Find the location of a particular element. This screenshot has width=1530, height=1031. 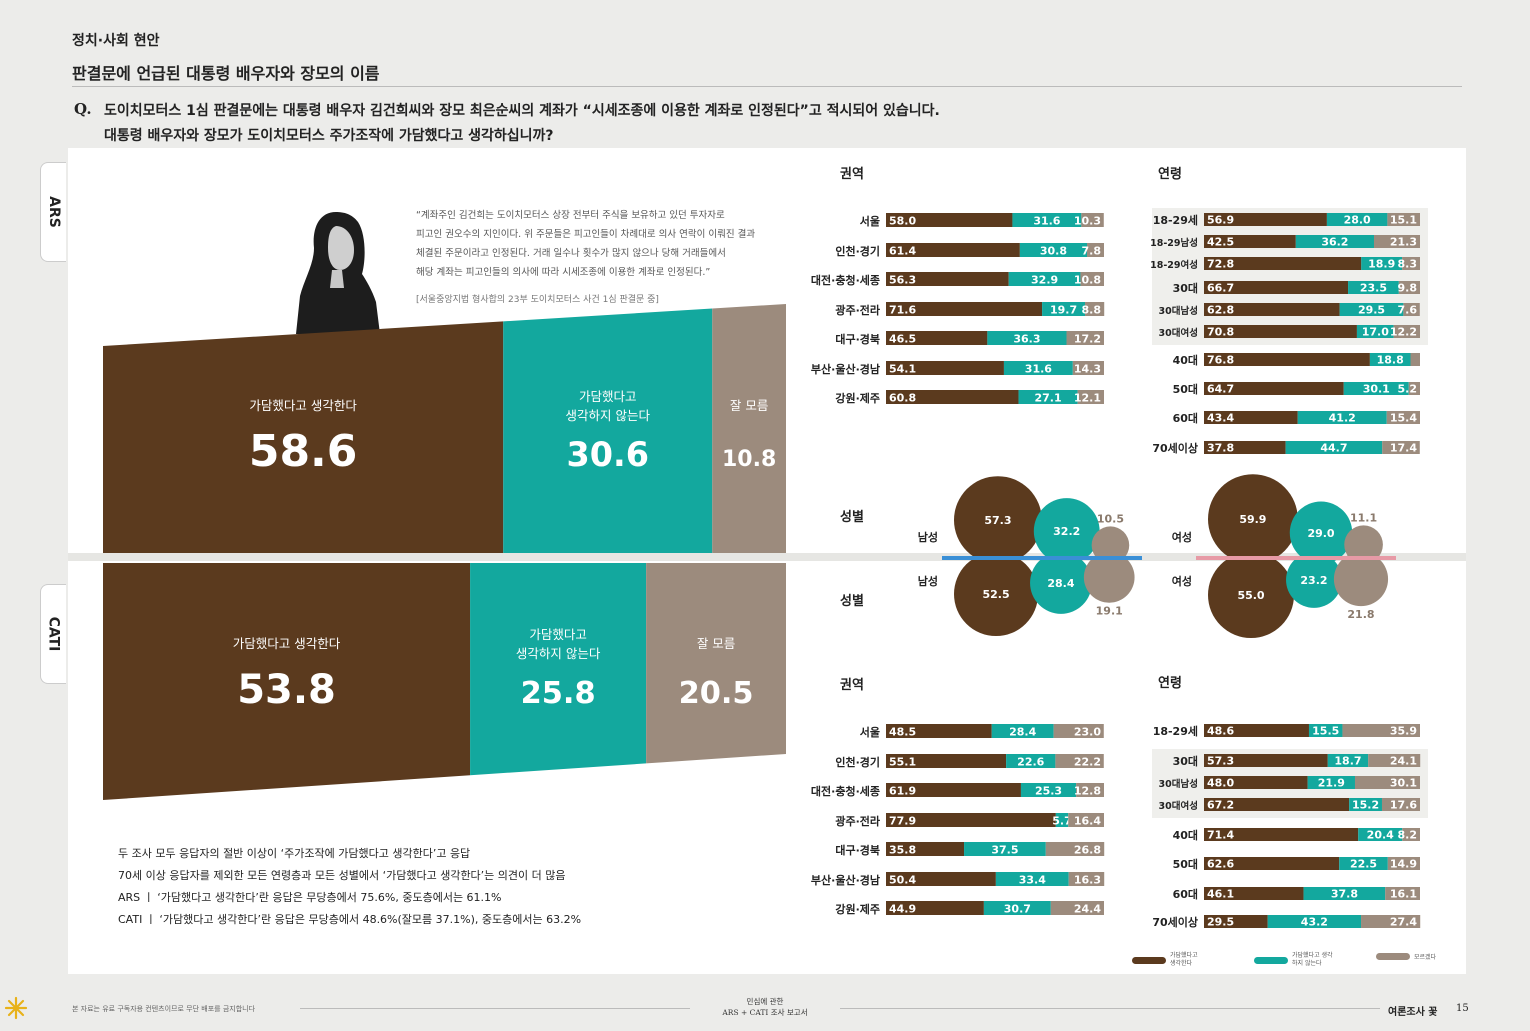

bar-value: 12.8 is located at coordinates (1087, 791).